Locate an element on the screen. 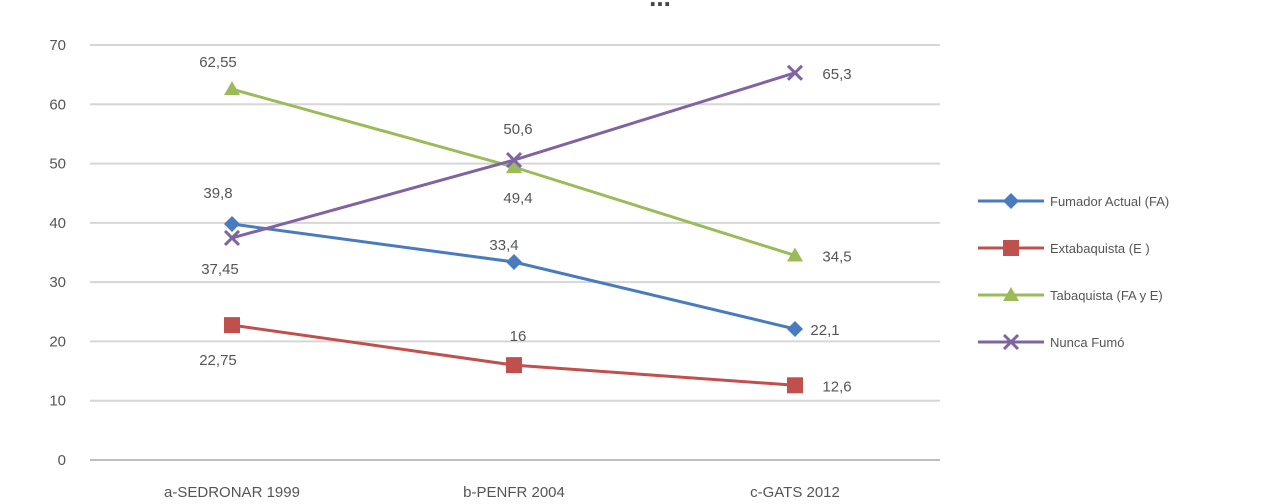 This screenshot has height=504, width=1287. data-label: 39,8 is located at coordinates (217, 193).